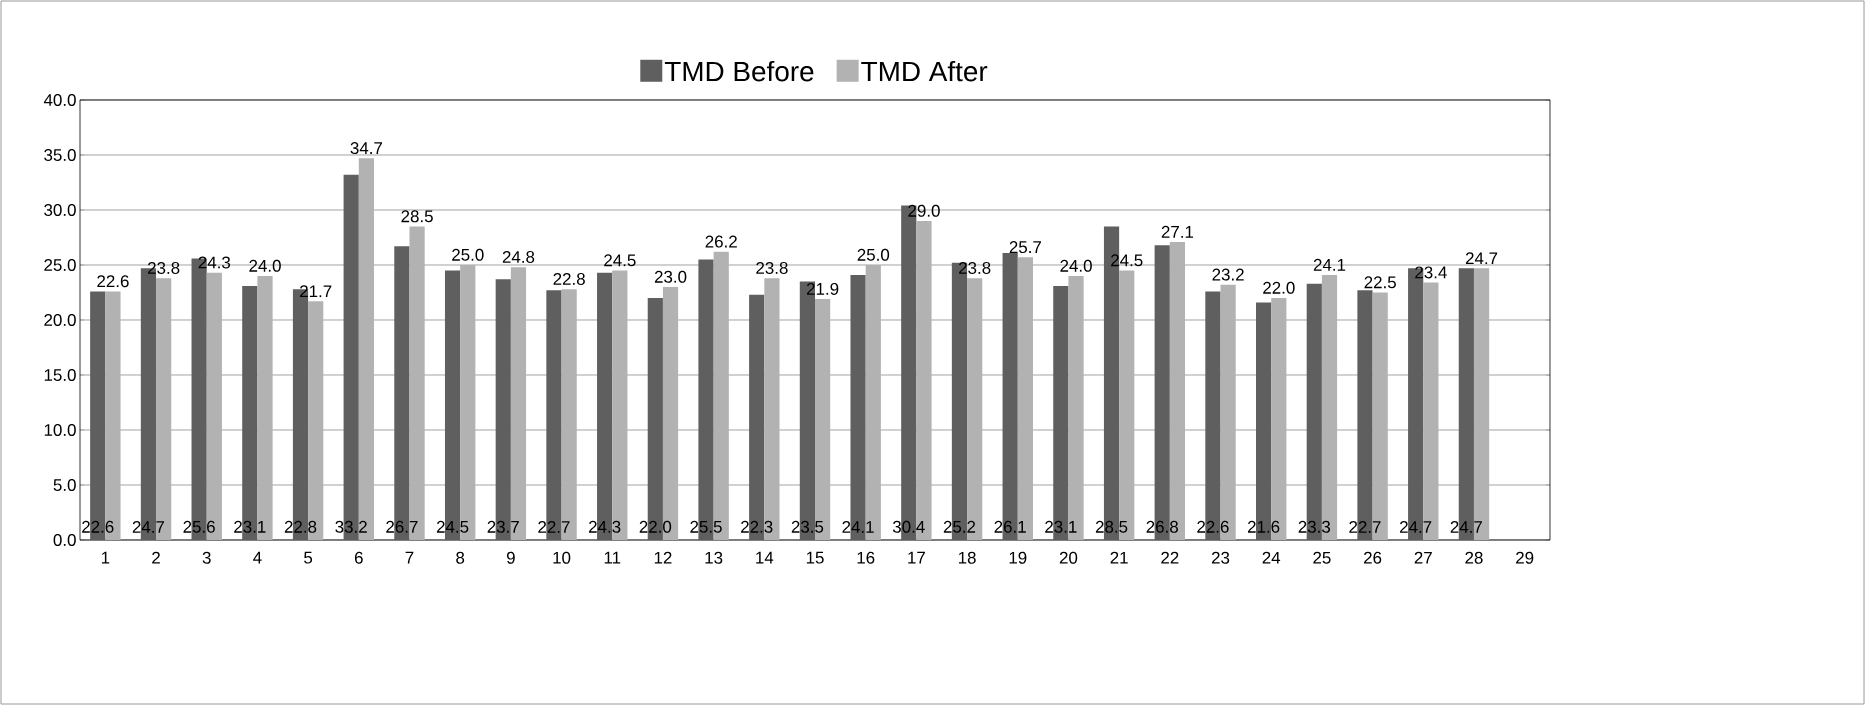 The height and width of the screenshot is (705, 1865). I want to click on x-tick-label: 14, so click(765, 557).